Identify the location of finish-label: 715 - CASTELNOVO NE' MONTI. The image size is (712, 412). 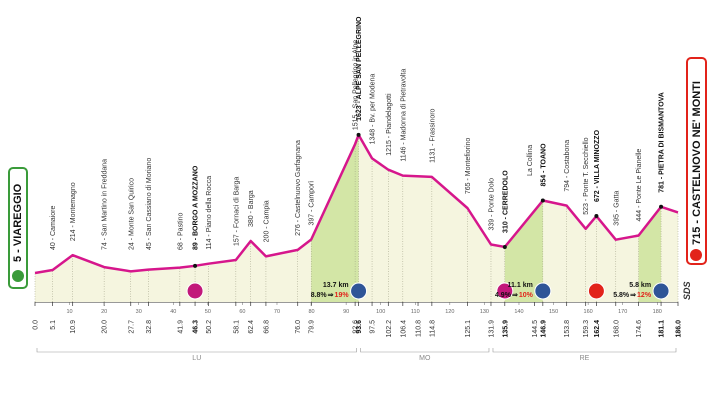
(697, 163).